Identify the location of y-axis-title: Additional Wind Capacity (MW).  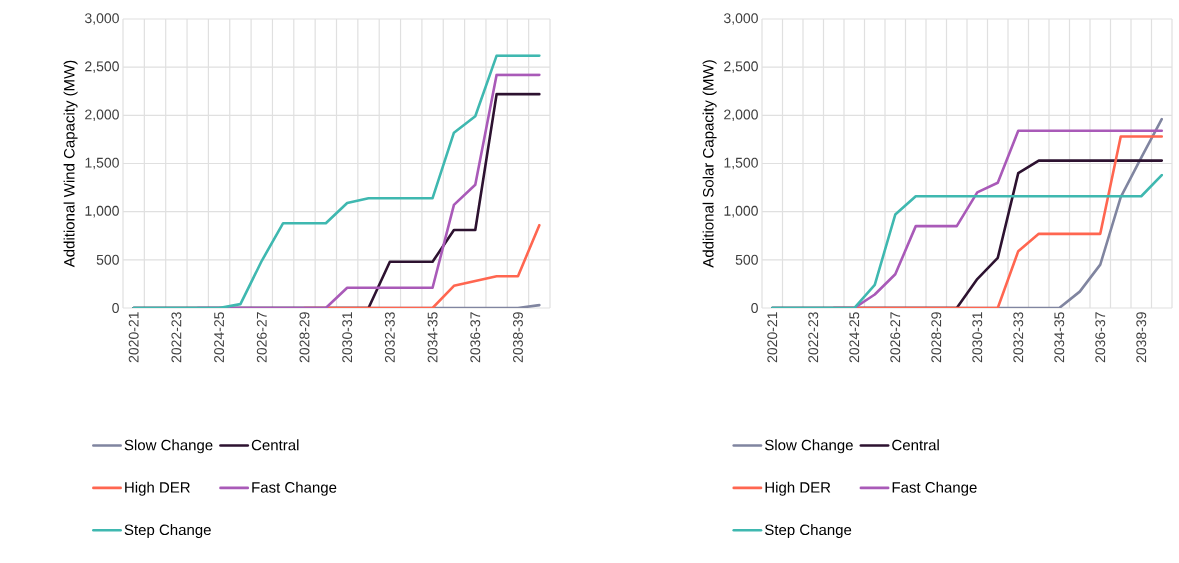
(70, 164).